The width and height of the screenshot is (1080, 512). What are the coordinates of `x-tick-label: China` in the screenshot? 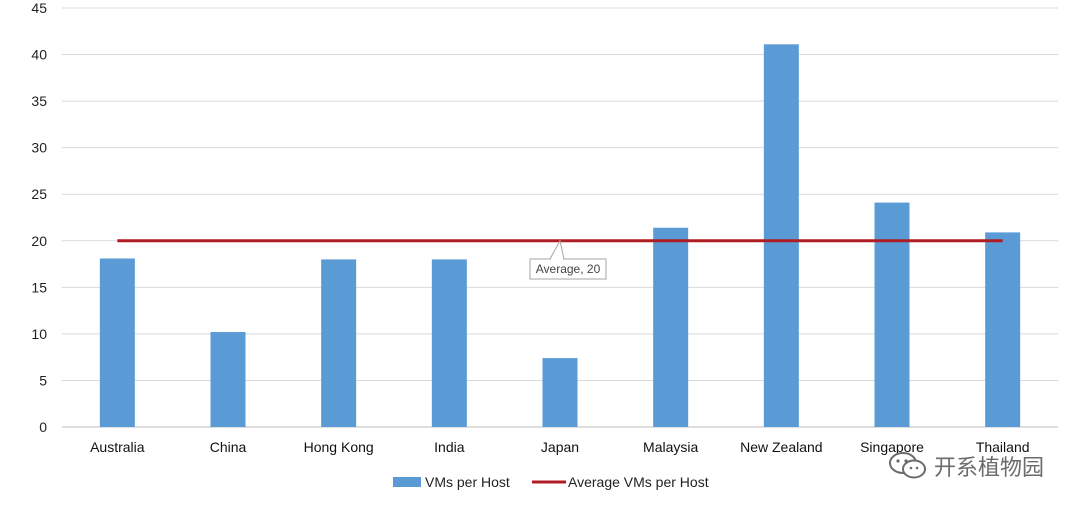 It's located at (228, 447).